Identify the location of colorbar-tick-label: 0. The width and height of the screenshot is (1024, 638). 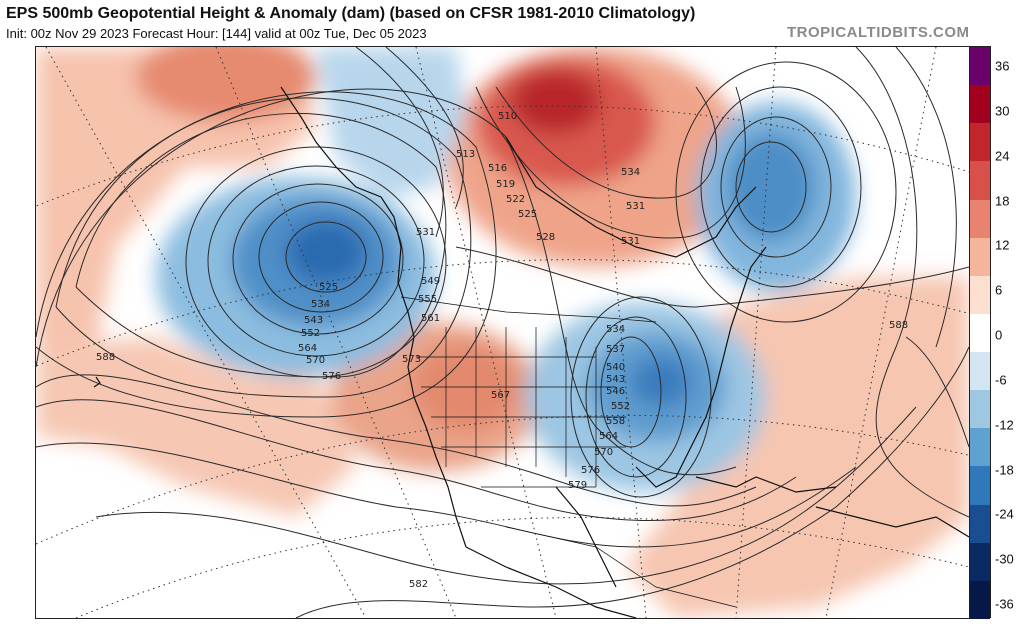
(999, 335).